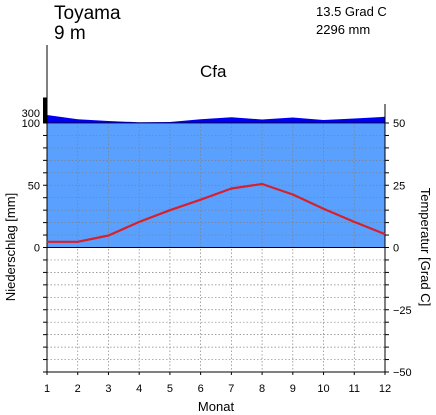  What do you see at coordinates (231, 389) in the screenshot?
I see `x-tick-label: 7` at bounding box center [231, 389].